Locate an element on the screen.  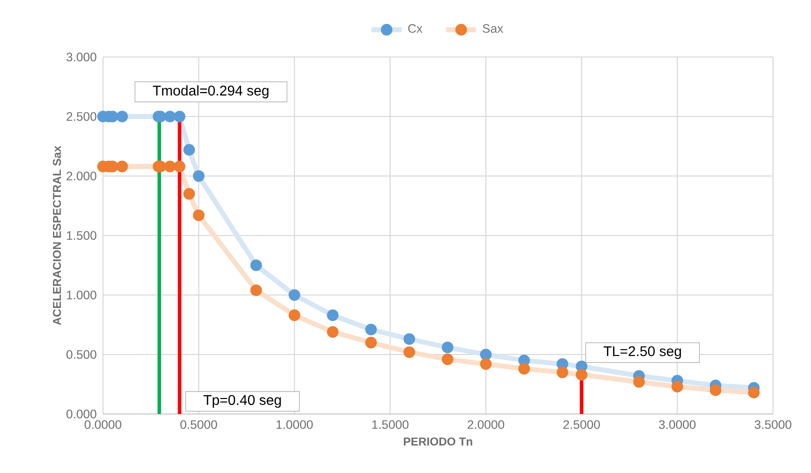
legend-label: Cx is located at coordinates (415, 28).